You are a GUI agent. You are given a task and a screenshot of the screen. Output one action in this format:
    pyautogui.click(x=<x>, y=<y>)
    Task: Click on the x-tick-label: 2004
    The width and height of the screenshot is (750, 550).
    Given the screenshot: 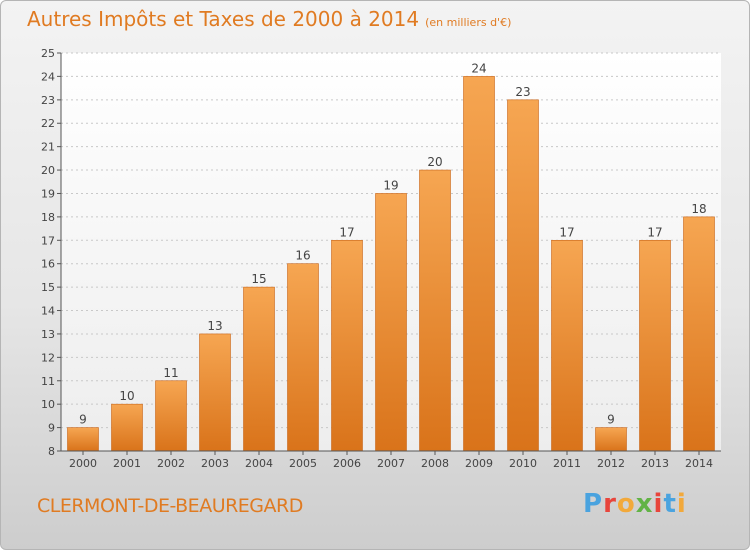 What is the action you would take?
    pyautogui.click(x=259, y=463)
    